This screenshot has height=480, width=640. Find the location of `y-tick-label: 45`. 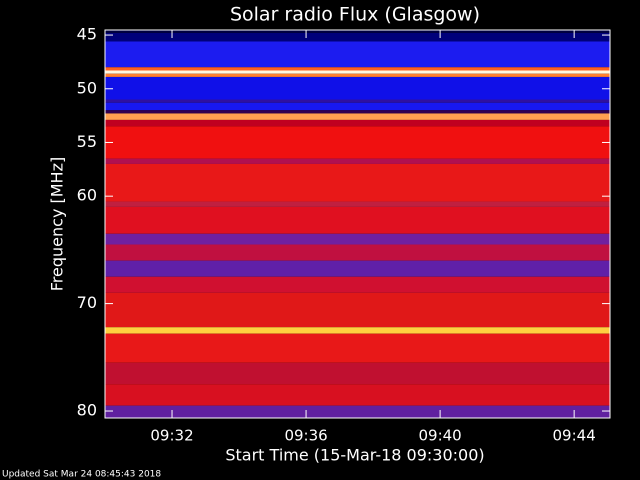

y-tick-label: 45 is located at coordinates (87, 34).